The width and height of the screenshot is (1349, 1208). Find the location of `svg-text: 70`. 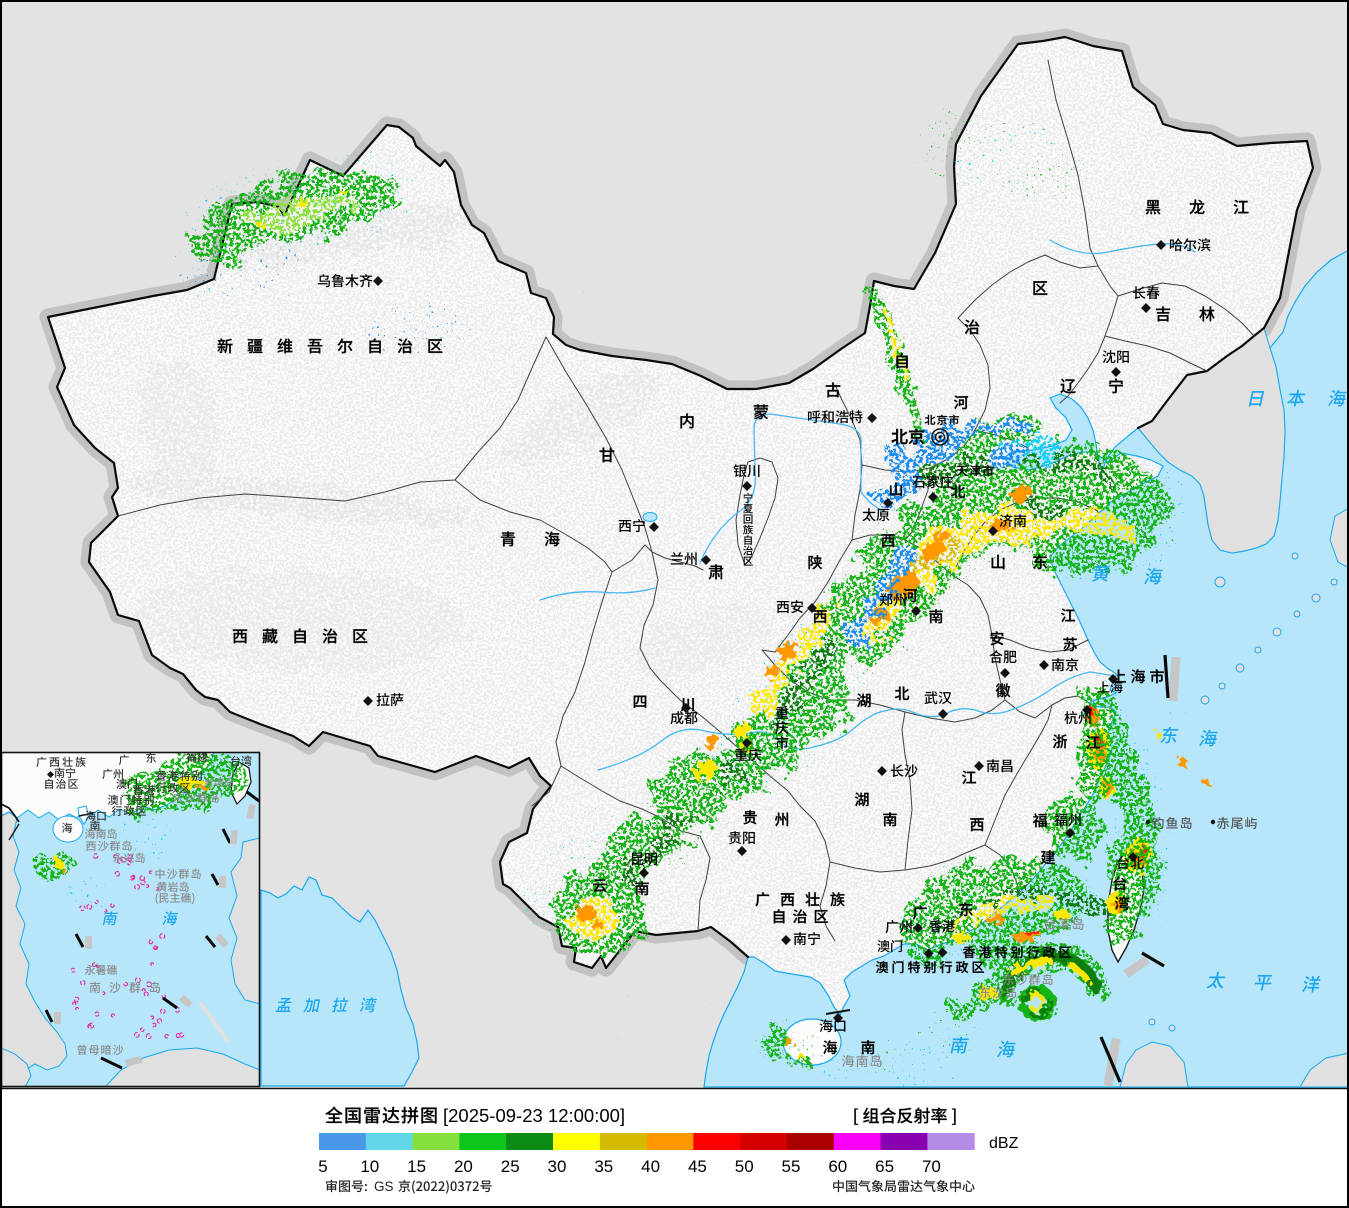

svg-text: 70 is located at coordinates (931, 1166).